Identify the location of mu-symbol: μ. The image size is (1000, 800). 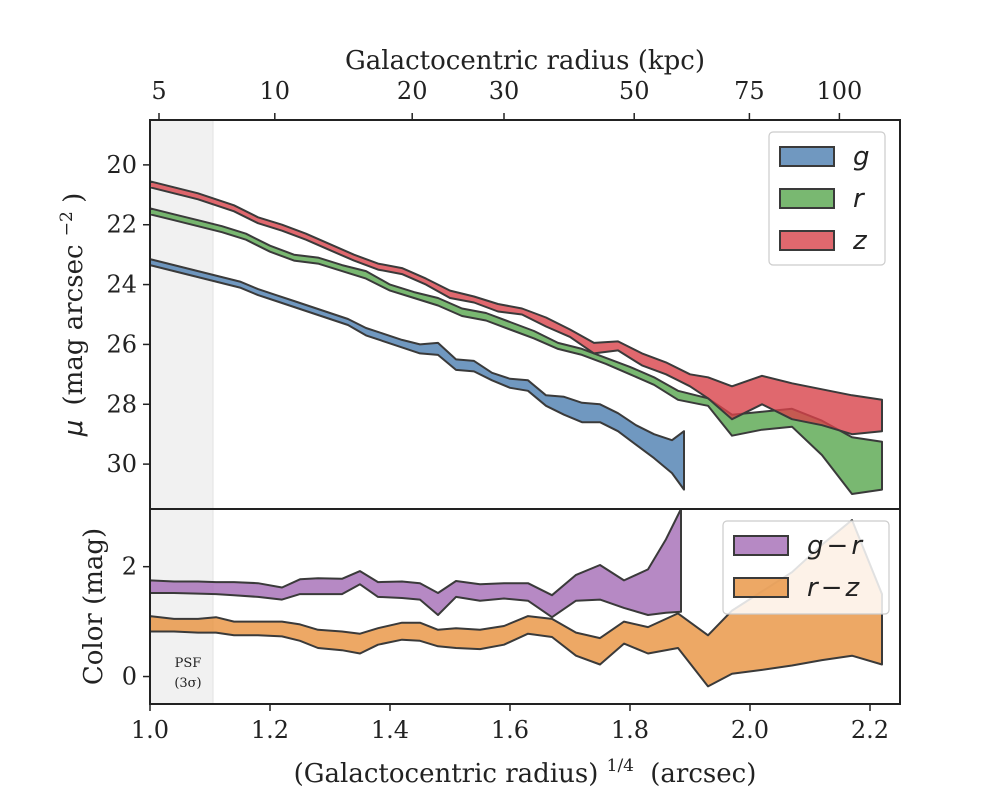
(74, 429).